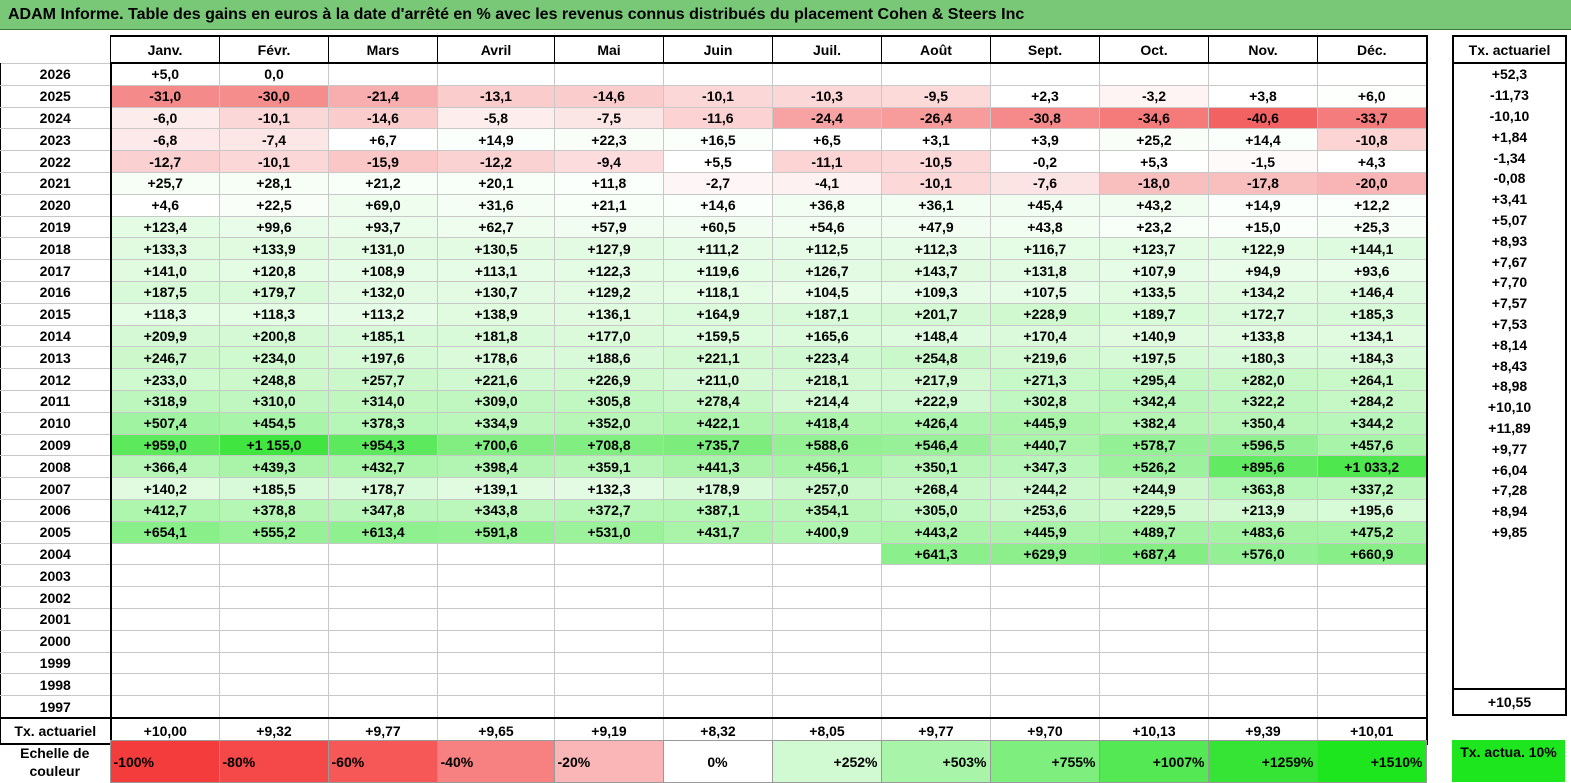  What do you see at coordinates (936, 227) in the screenshot?
I see `gain-cell: +47,9` at bounding box center [936, 227].